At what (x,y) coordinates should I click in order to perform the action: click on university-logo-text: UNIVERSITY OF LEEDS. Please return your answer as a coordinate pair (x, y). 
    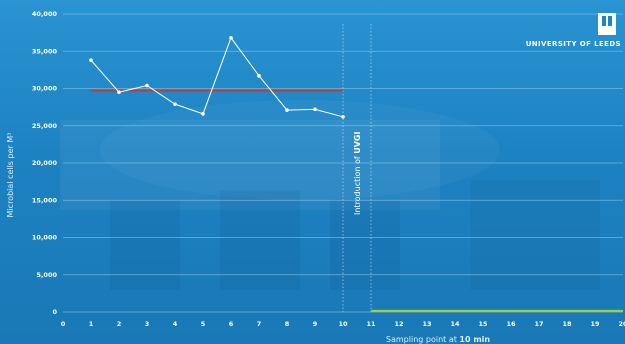
    Looking at the image, I should click on (573, 44).